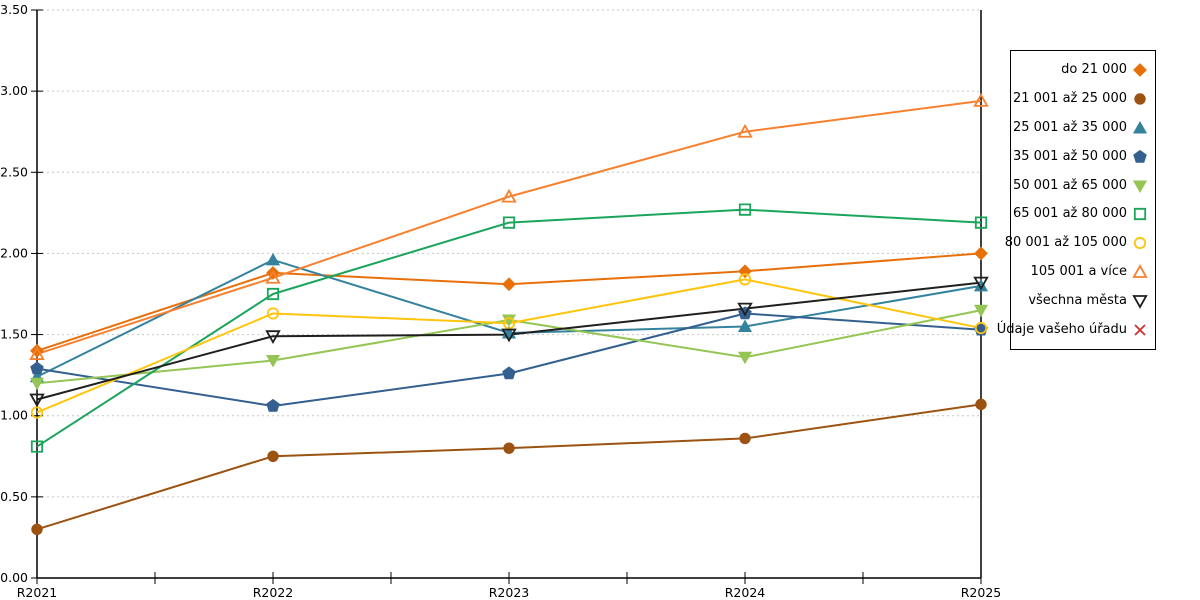  What do you see at coordinates (14, 415) in the screenshot?
I see `y-tick-label: 1.00` at bounding box center [14, 415].